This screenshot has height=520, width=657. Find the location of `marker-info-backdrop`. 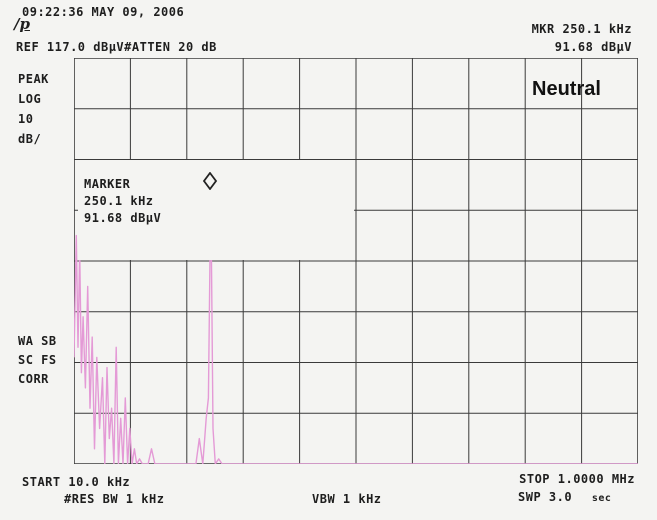

marker-info-backdrop is located at coordinates (216, 210).